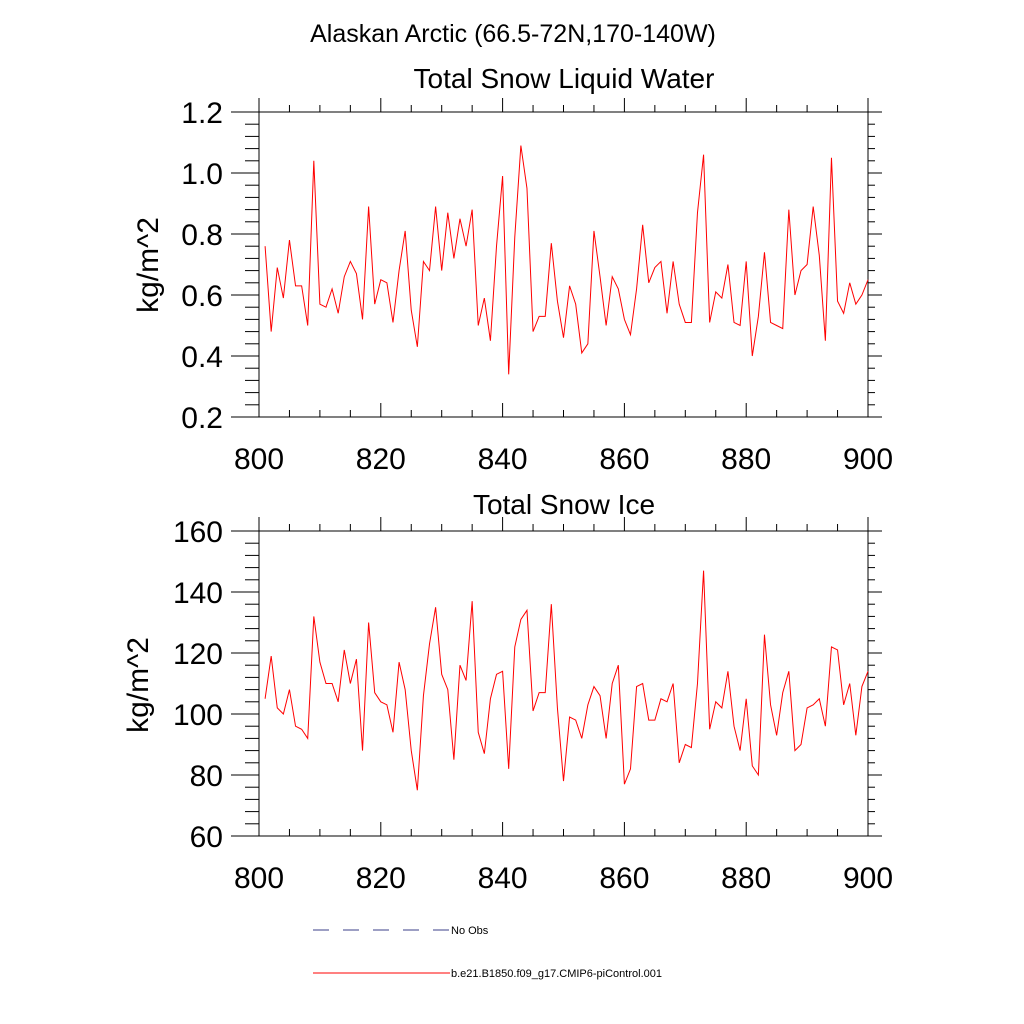 The image size is (1024, 1024). What do you see at coordinates (198, 715) in the screenshot?
I see `y-tick-label: 100` at bounding box center [198, 715].